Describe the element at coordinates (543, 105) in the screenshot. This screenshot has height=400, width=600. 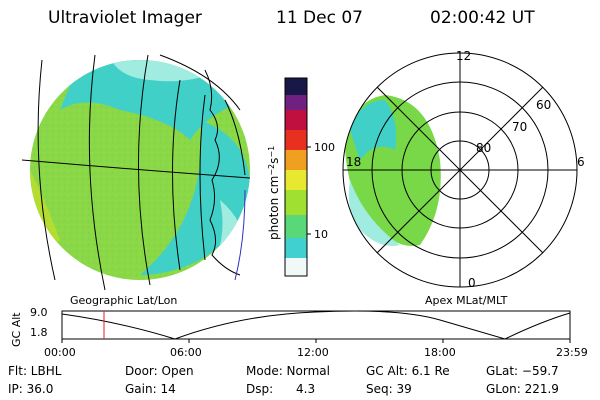
I see `mlat-label-60: 60` at that location.